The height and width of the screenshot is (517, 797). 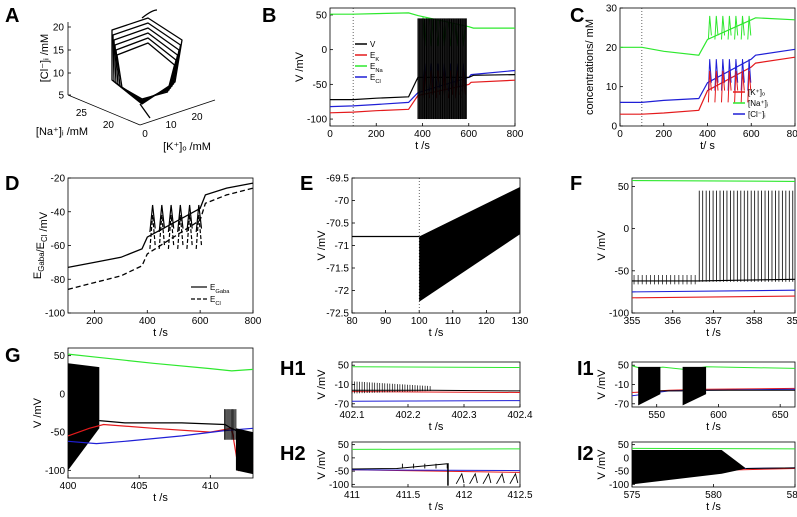 I want to click on legend-entry: [Na⁺]ᵢ, so click(x=758, y=103).